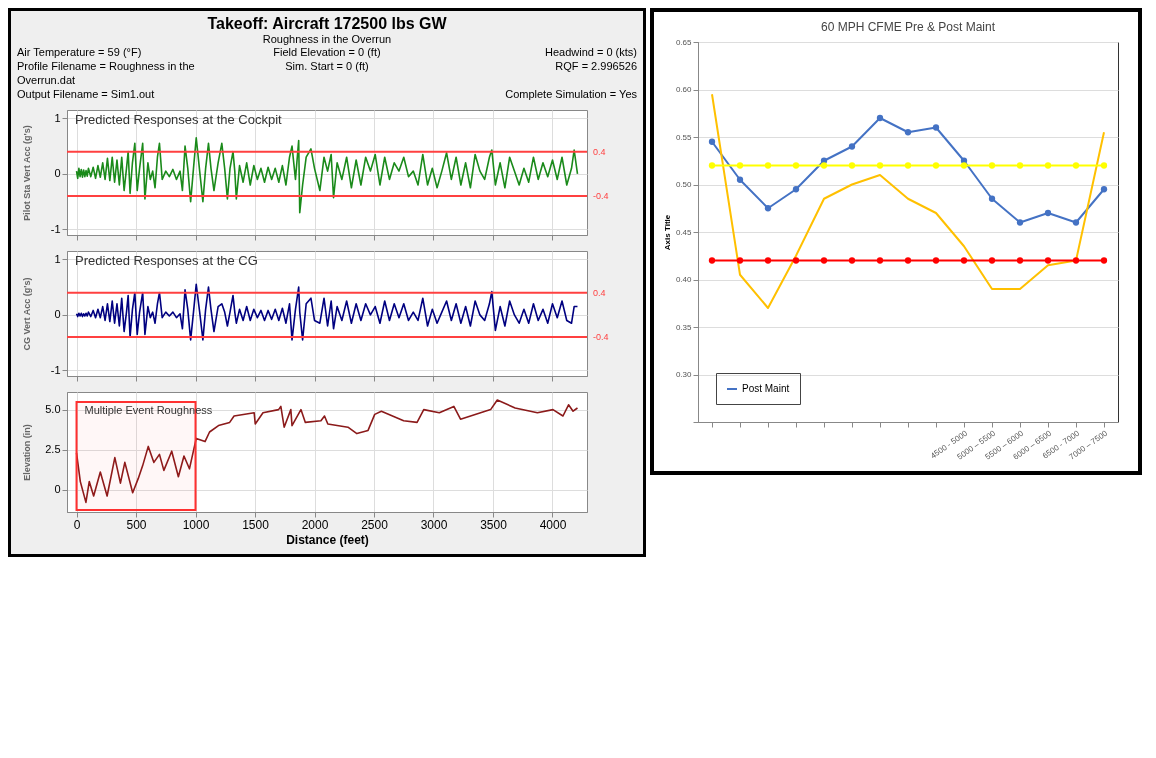  What do you see at coordinates (684, 137) in the screenshot?
I see `y-tick-label: 0.55` at bounding box center [684, 137].